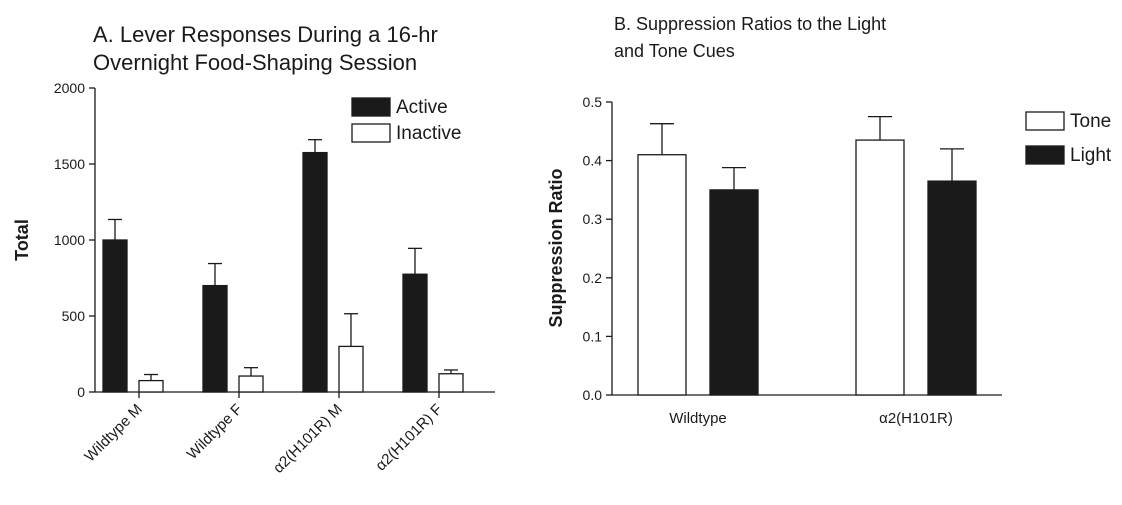  Describe the element at coordinates (674, 51) in the screenshot. I see `chart-b-title-line: and Tone Cues` at that location.